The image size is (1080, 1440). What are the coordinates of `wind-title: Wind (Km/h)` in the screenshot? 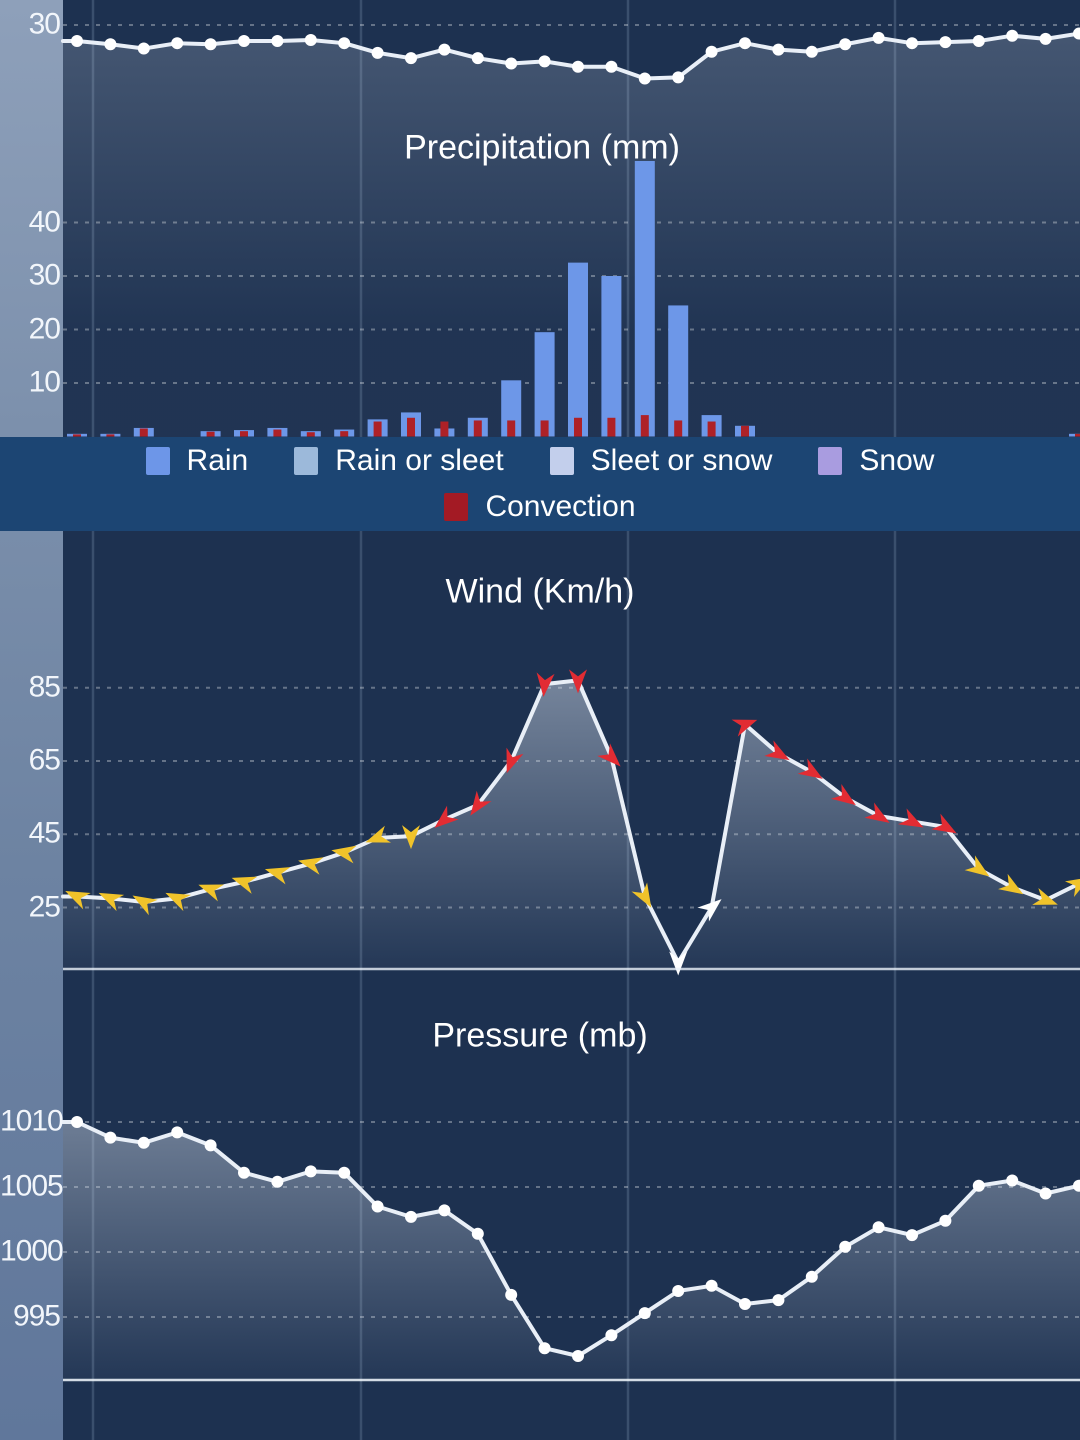 It's located at (540, 591).